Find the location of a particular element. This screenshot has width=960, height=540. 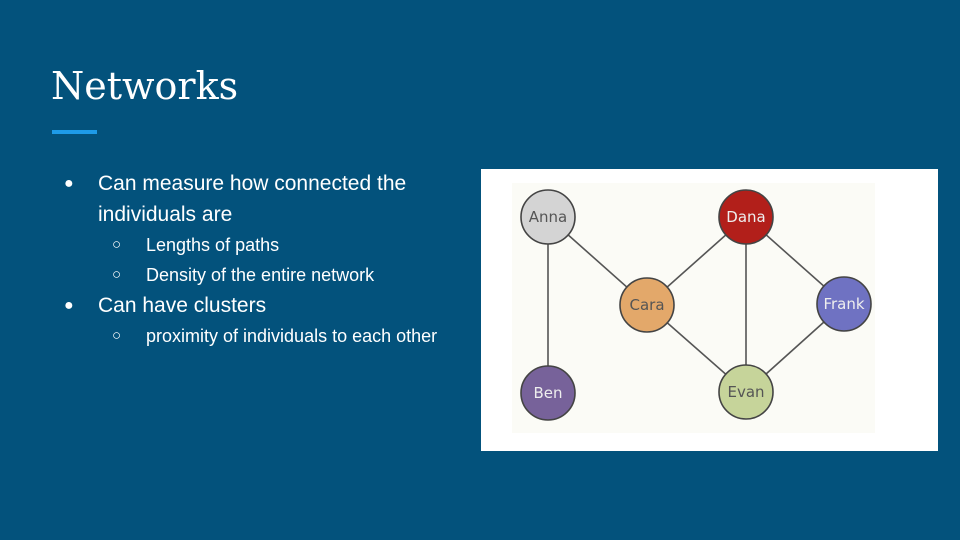

bullet-text: Can have clusters is located at coordinates (182, 305).